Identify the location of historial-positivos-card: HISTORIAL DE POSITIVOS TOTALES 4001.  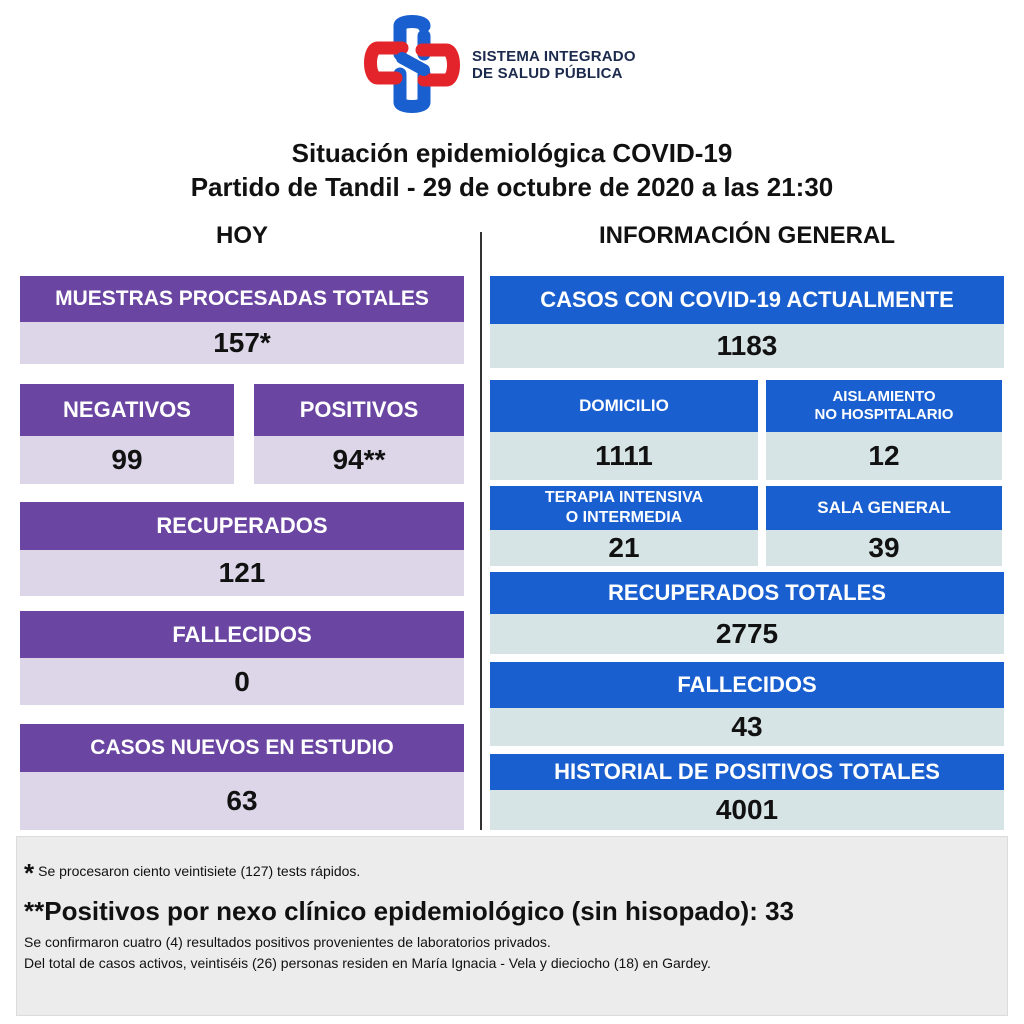
(747, 792).